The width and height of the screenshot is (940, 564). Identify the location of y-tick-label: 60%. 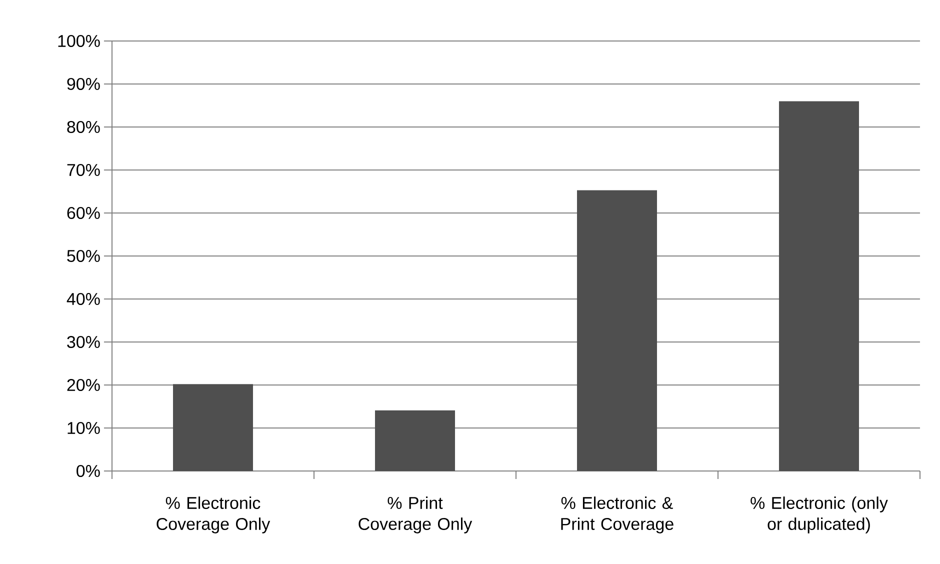
(83, 213).